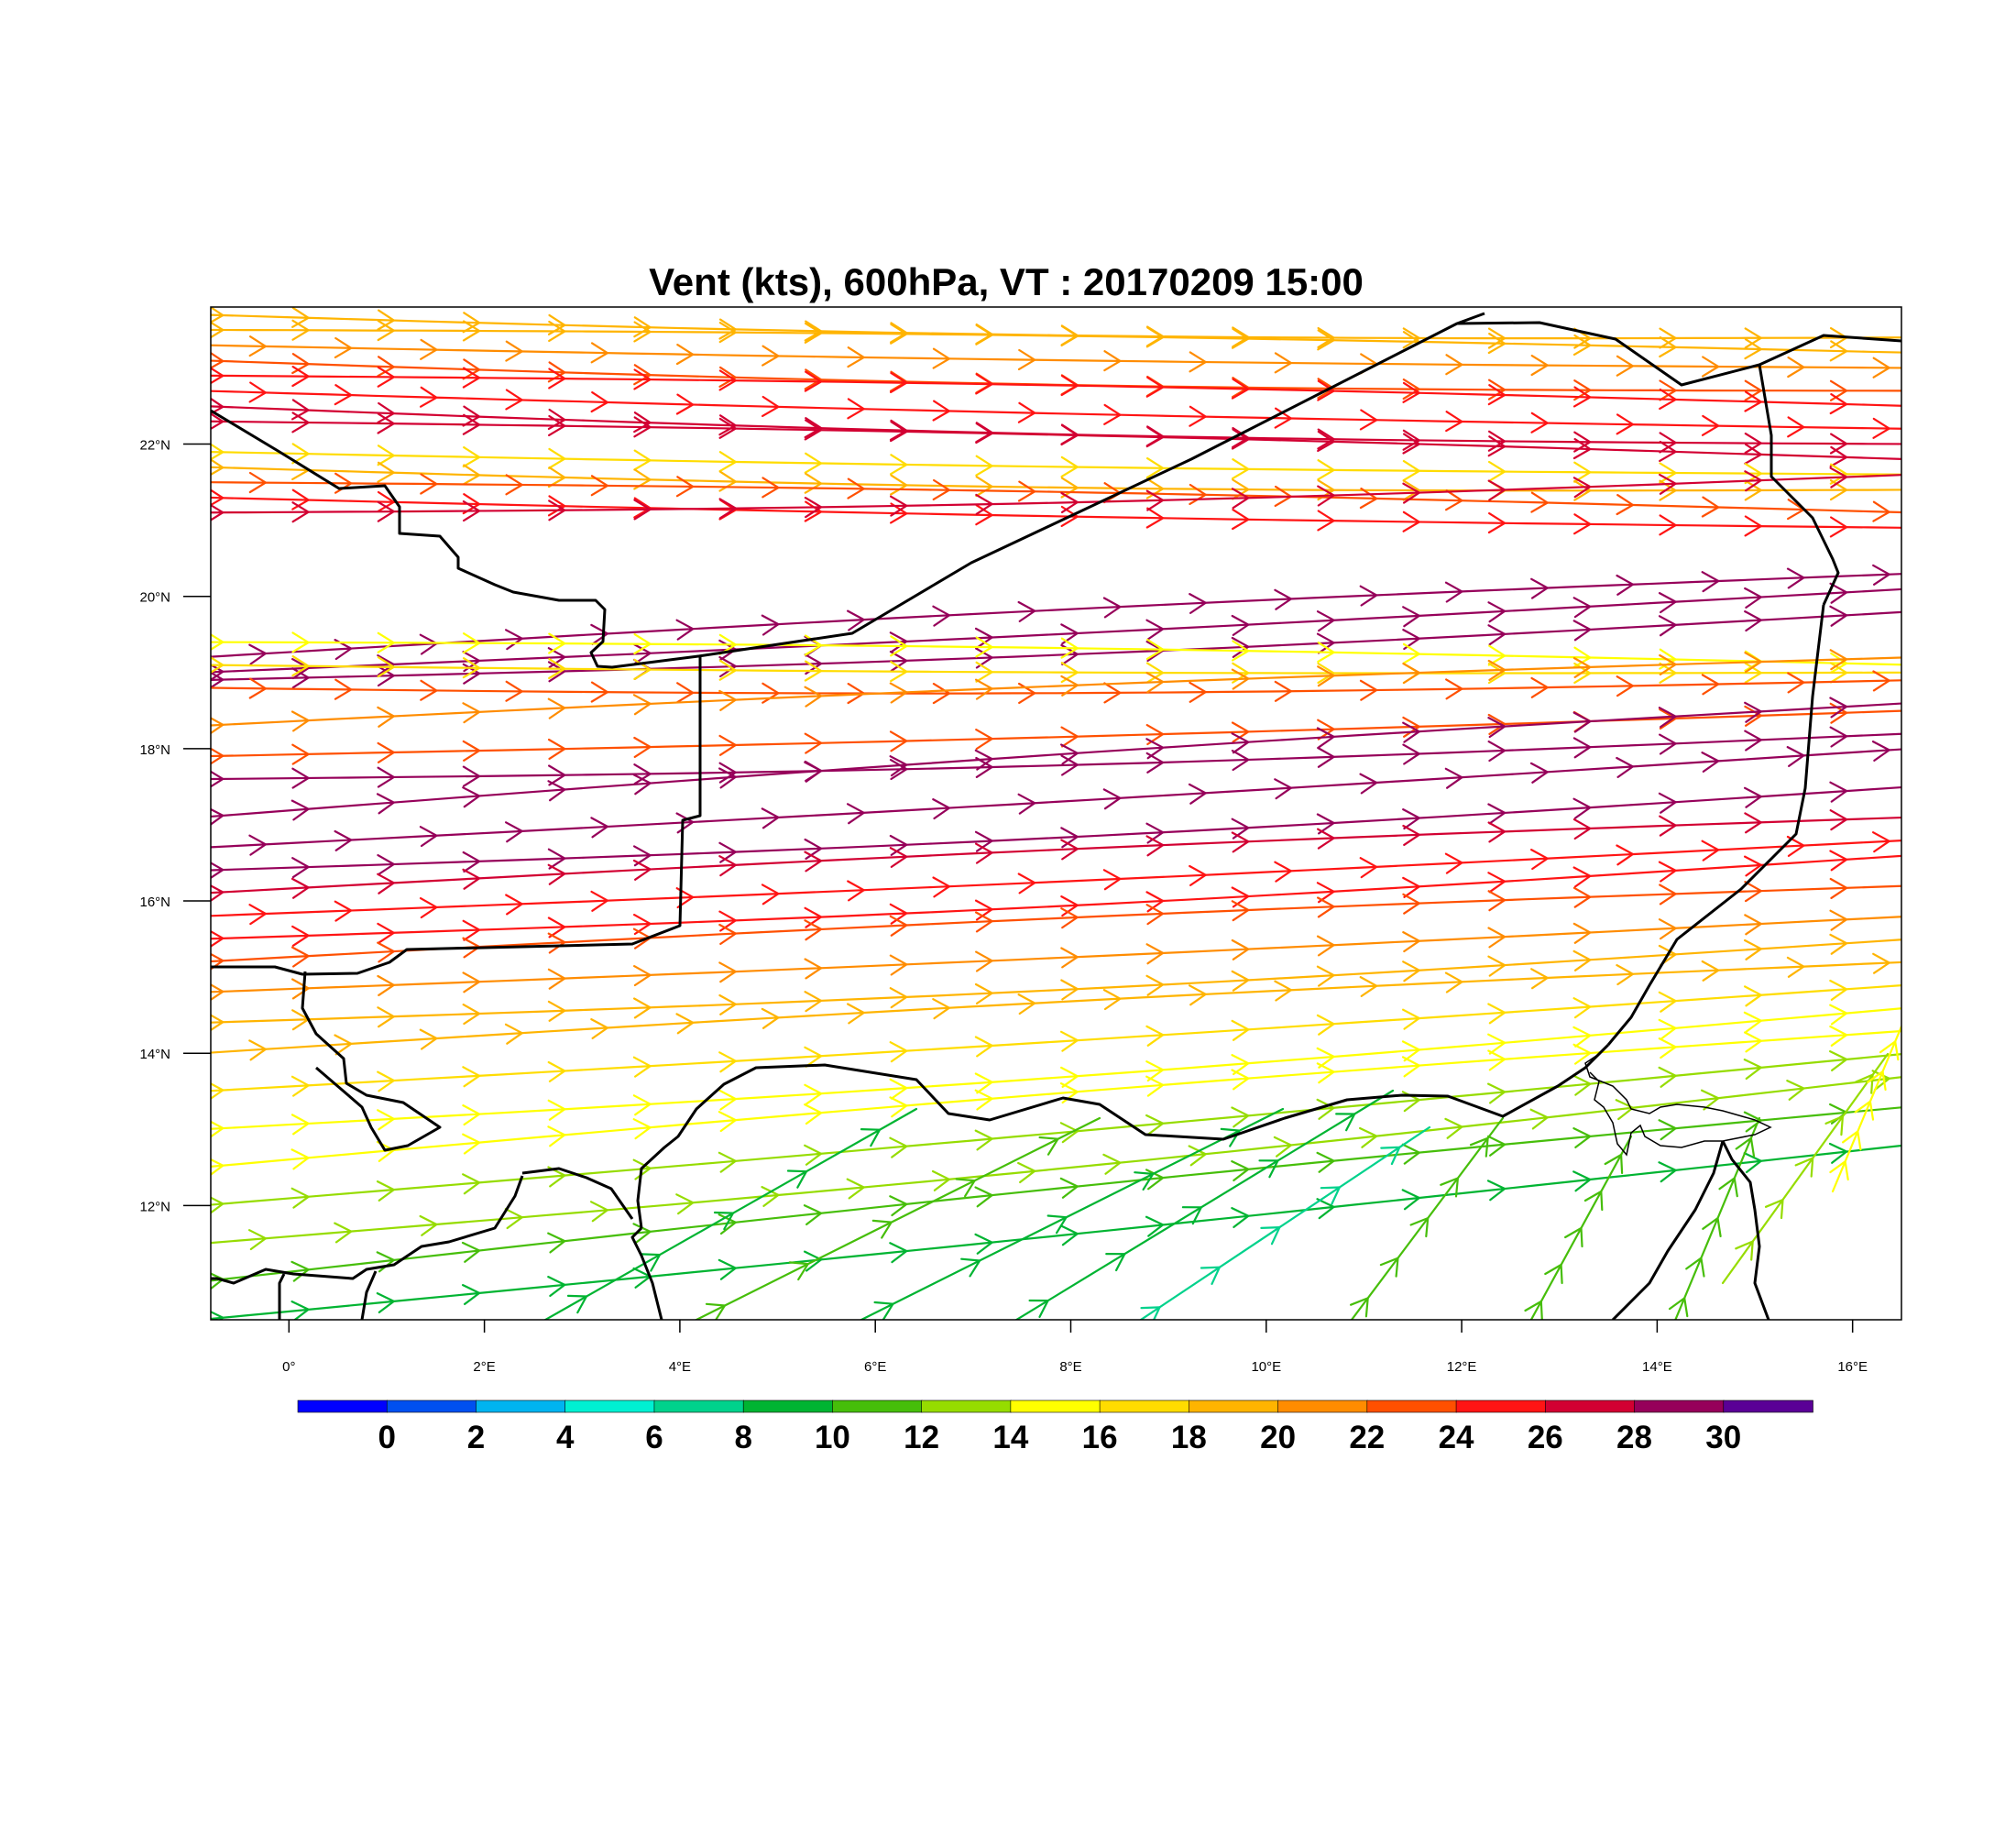 This screenshot has width=2016, height=1833. Describe the element at coordinates (875, 1367) in the screenshot. I see `lon-tick-label: 6°E` at that location.